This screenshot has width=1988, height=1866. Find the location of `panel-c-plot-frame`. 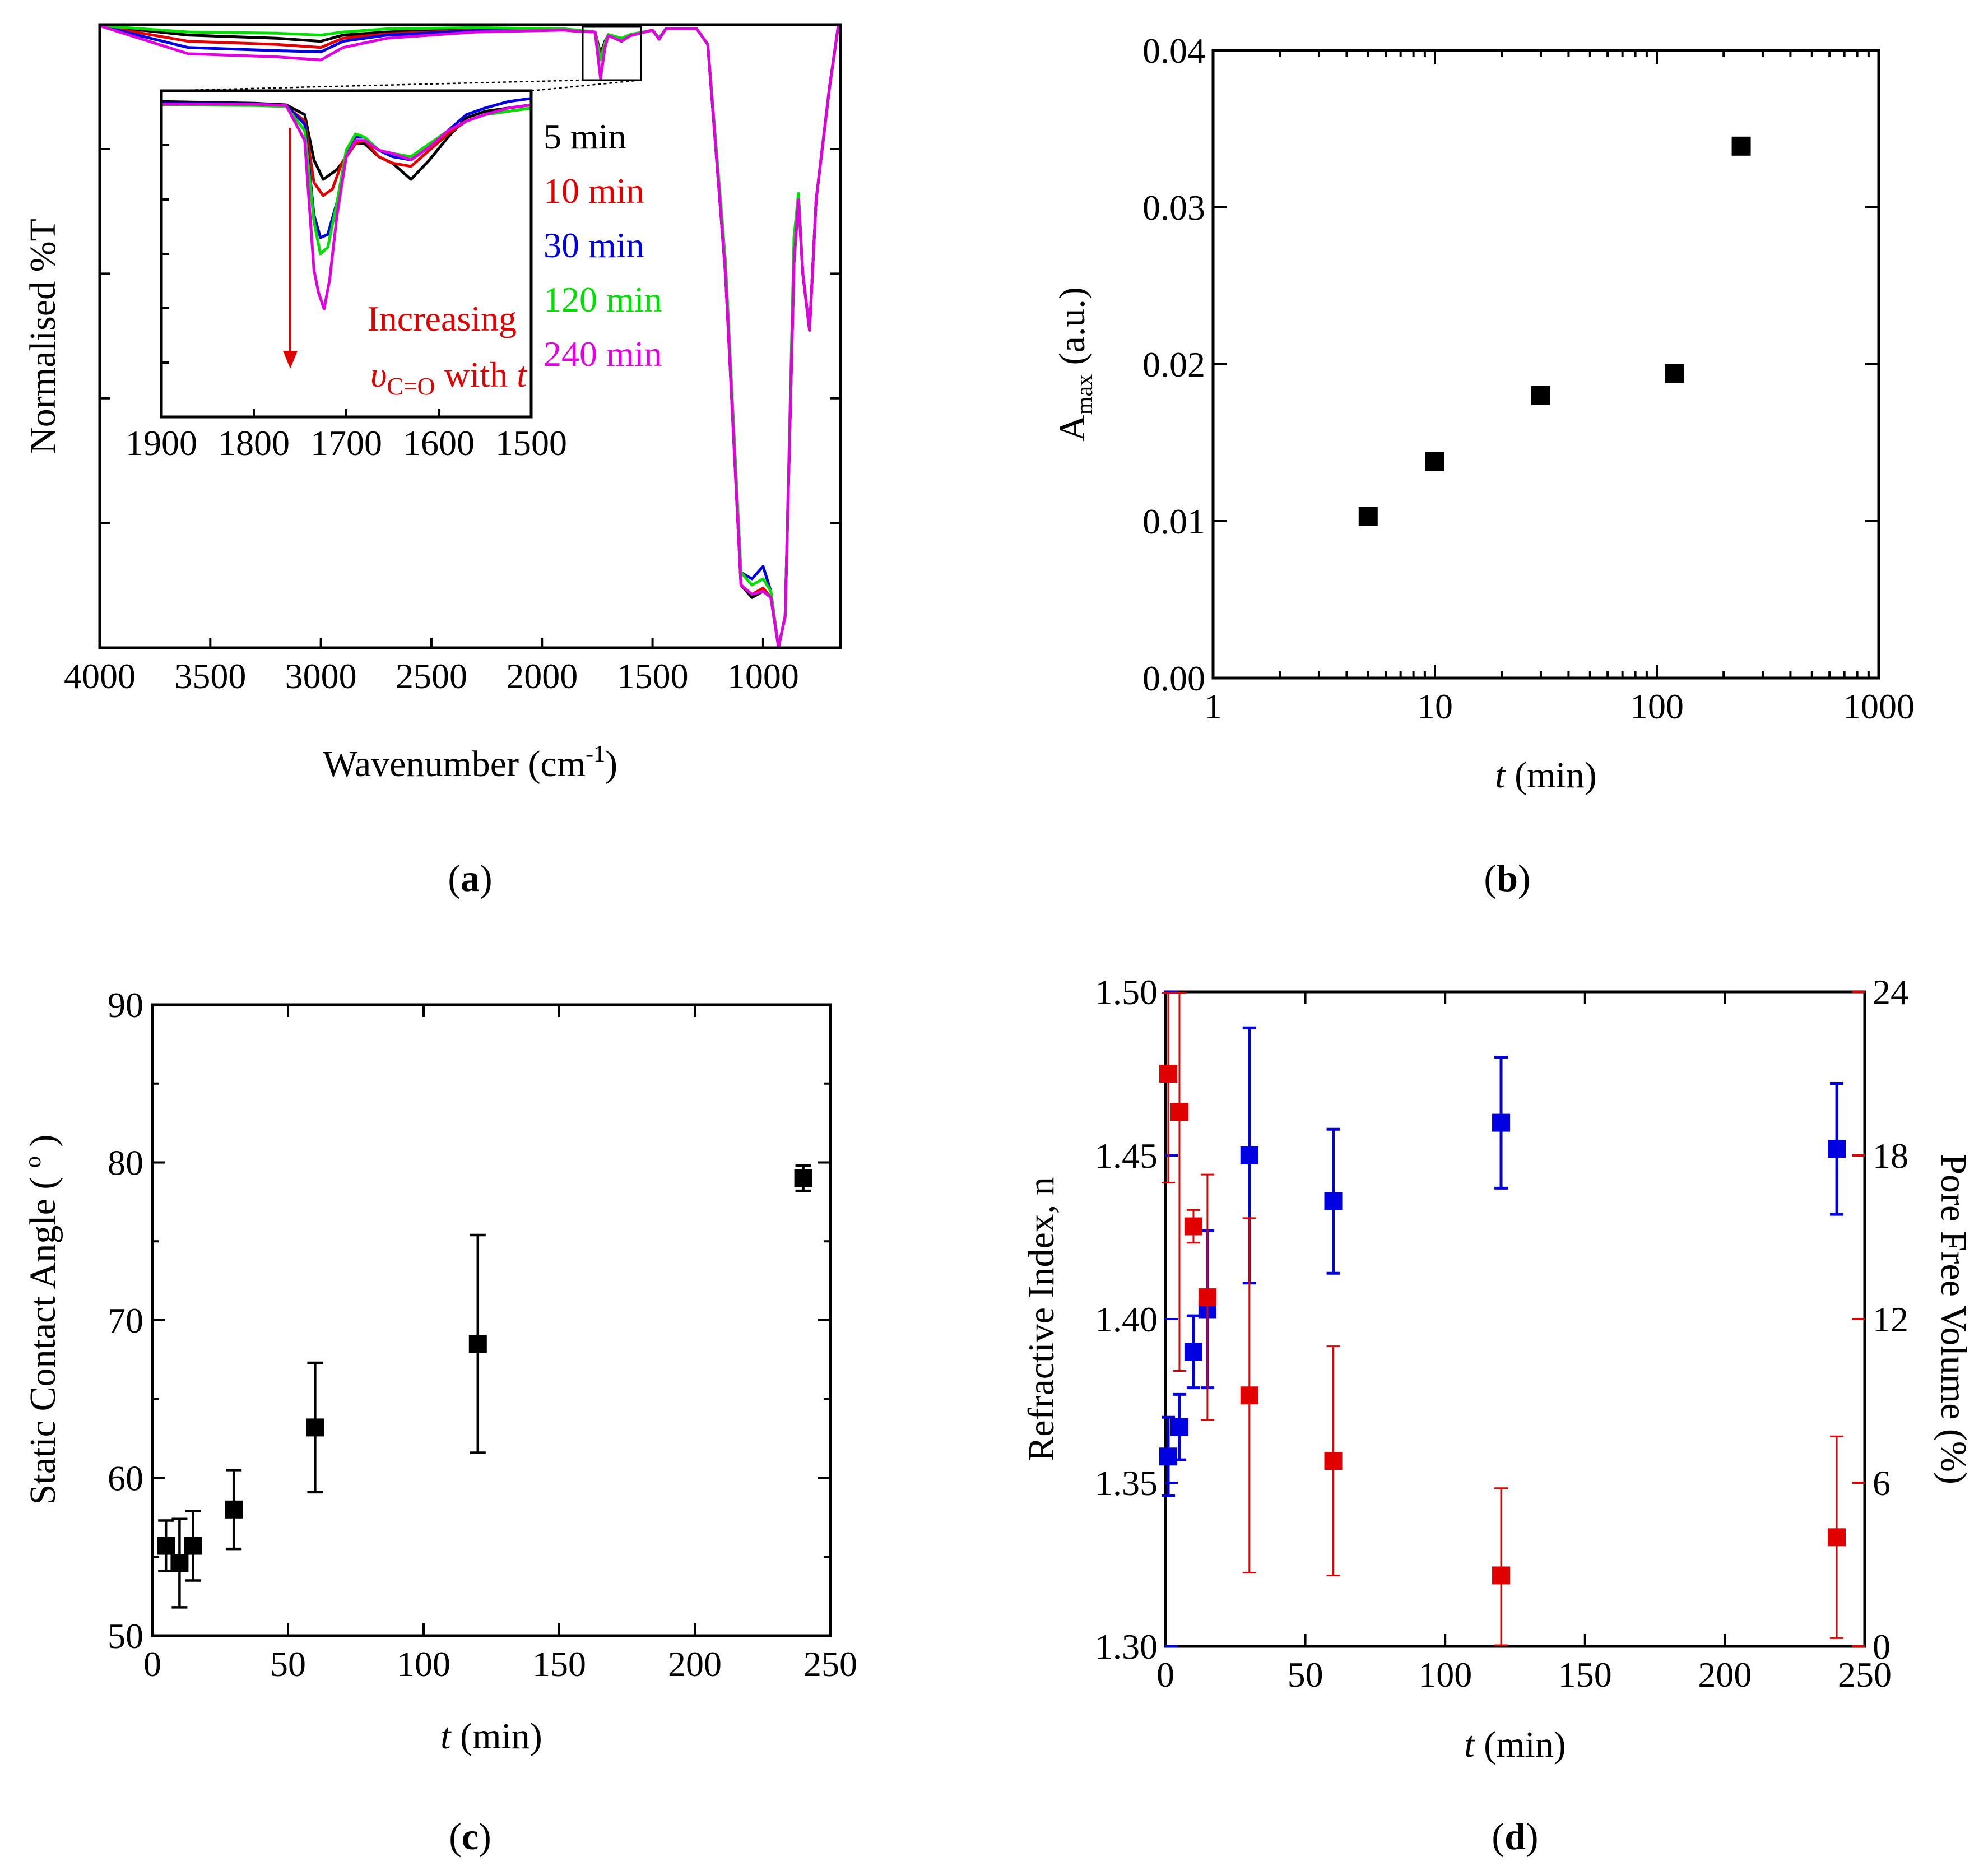

panel-c-plot-frame is located at coordinates (491, 1320).